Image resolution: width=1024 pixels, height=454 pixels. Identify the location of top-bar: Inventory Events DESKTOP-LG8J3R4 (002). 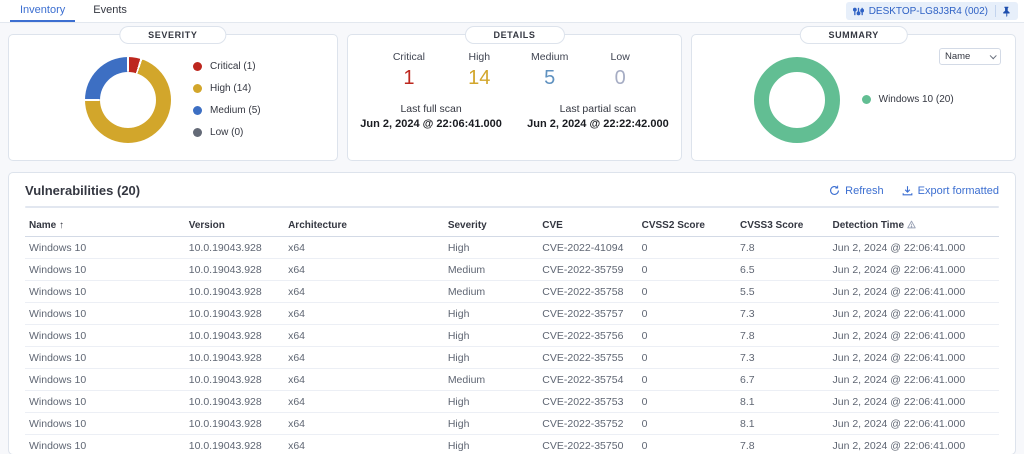
(512, 11).